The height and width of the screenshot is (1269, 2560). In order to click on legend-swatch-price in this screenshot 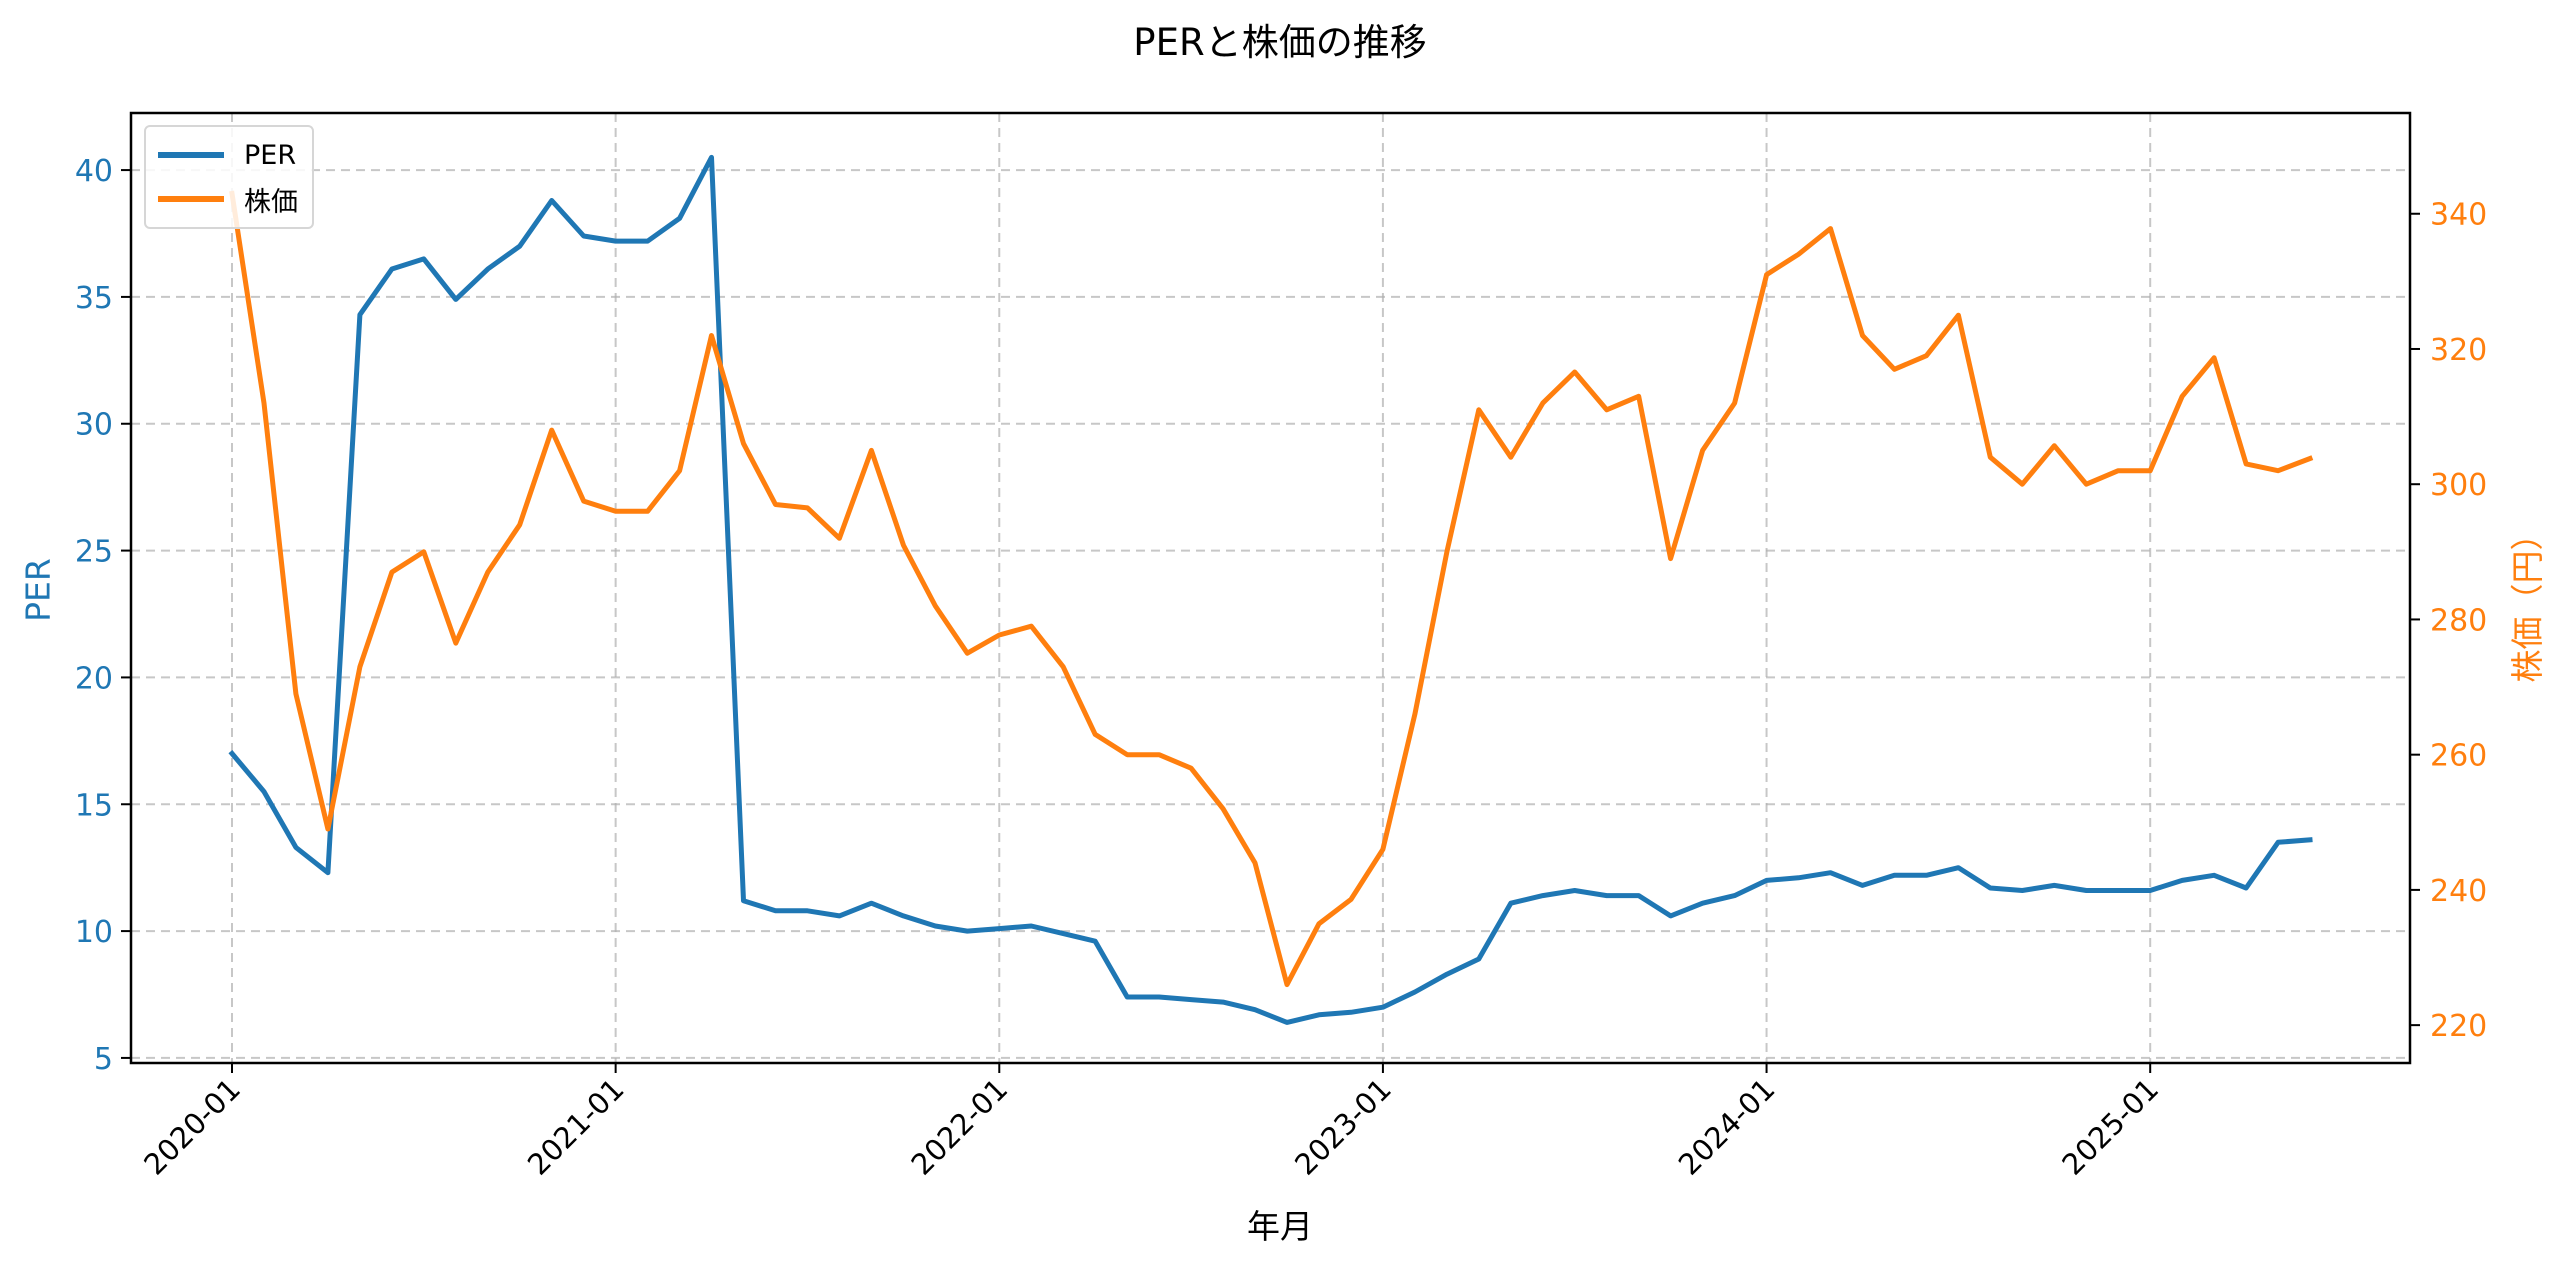, I will do `click(191, 199)`.